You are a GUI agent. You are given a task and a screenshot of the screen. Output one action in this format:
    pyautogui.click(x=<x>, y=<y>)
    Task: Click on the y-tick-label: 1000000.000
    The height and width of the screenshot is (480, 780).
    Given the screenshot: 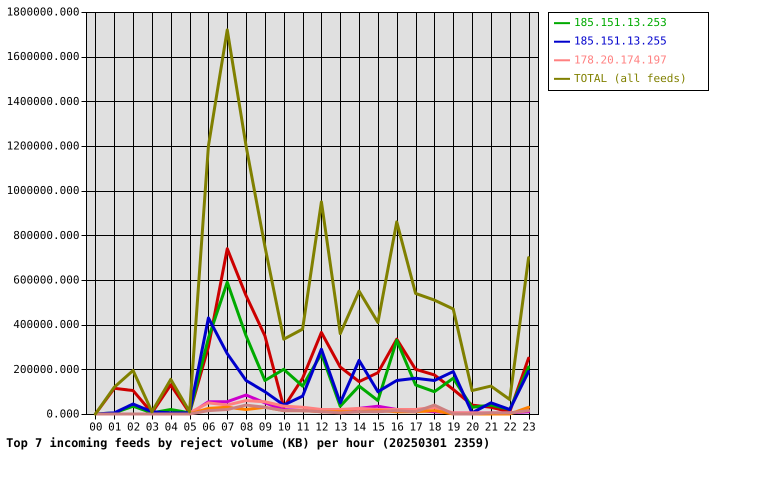 What is the action you would take?
    pyautogui.click(x=43, y=191)
    